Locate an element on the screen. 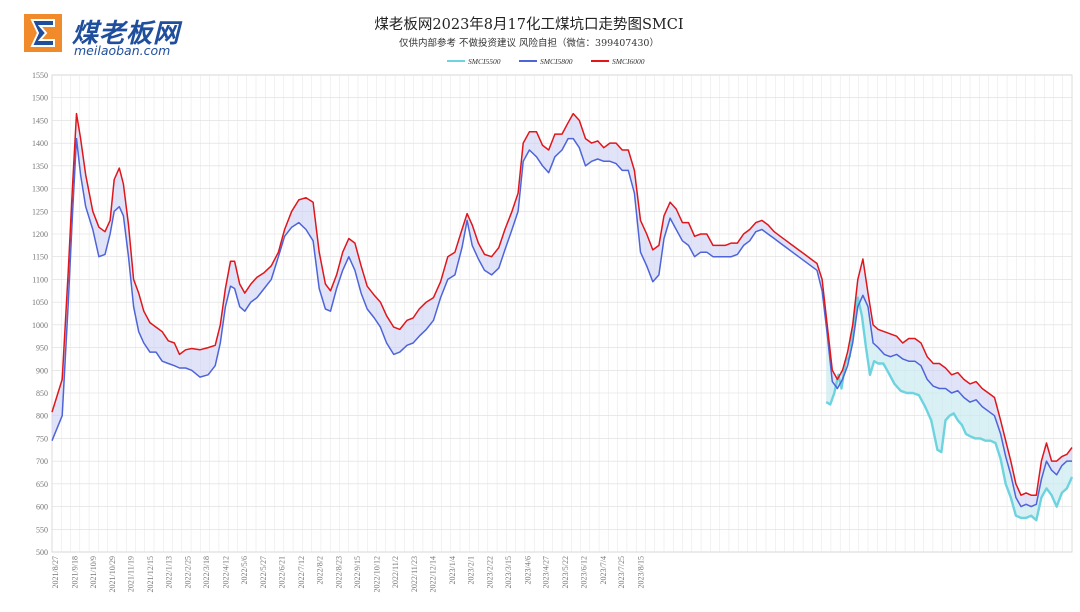 The width and height of the screenshot is (1080, 612). y-tick-label: 1450 is located at coordinates (40, 120).